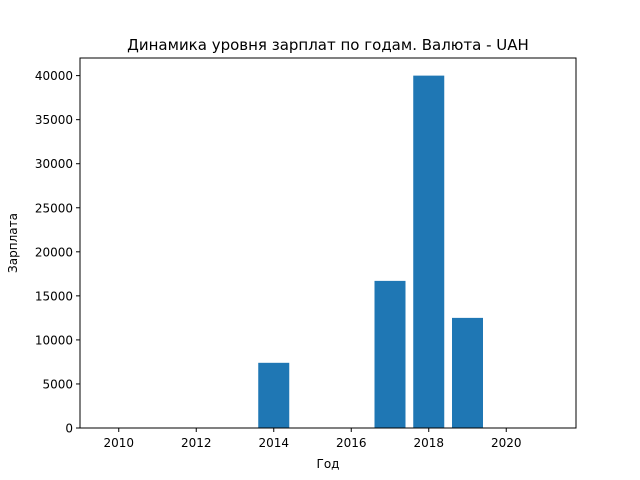 Image resolution: width=640 pixels, height=480 pixels. Describe the element at coordinates (13, 243) in the screenshot. I see `y-axis-label: Зарплата` at that location.